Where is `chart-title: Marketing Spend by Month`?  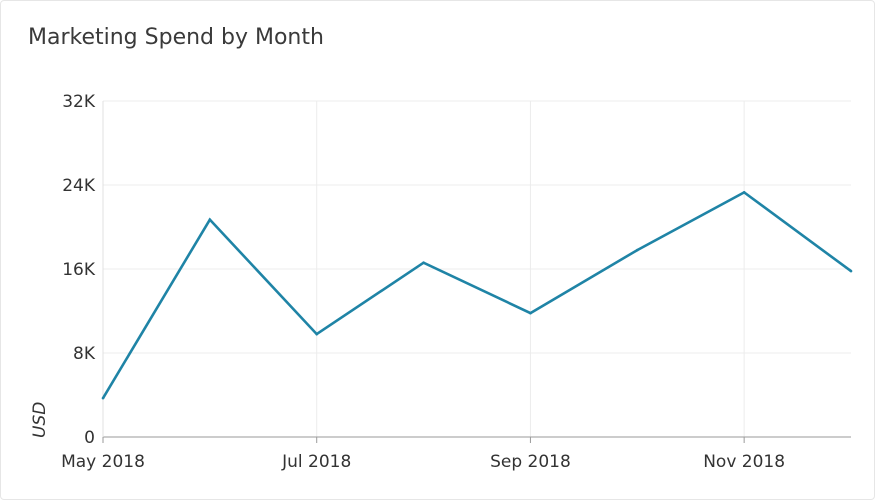
chart-title: Marketing Spend by Month is located at coordinates (176, 37).